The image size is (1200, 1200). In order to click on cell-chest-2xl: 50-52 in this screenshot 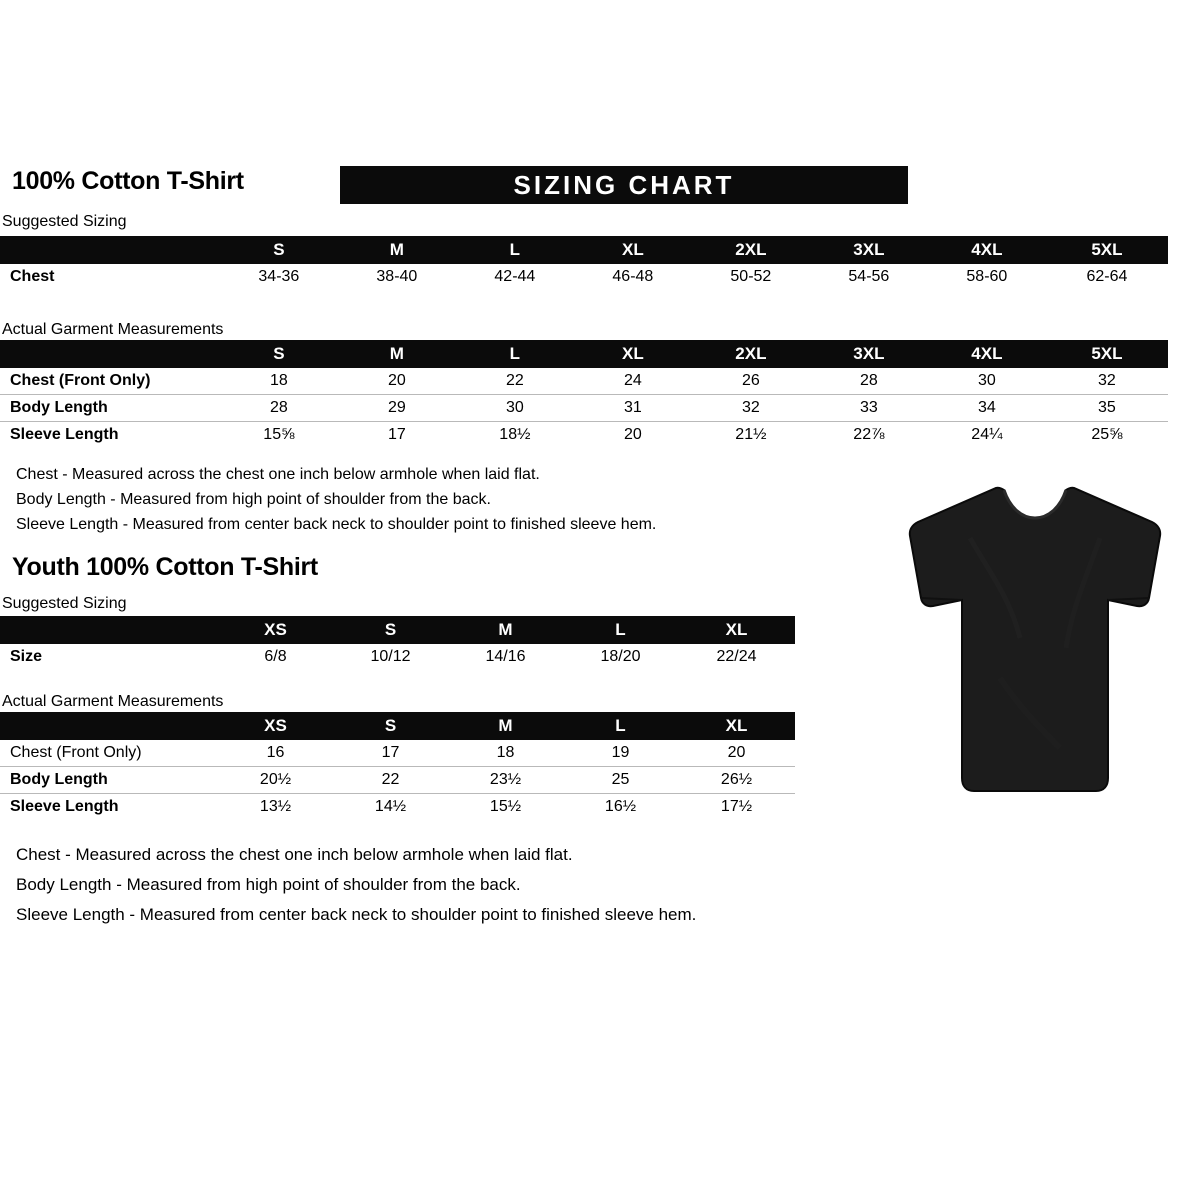, I will do `click(751, 276)`.